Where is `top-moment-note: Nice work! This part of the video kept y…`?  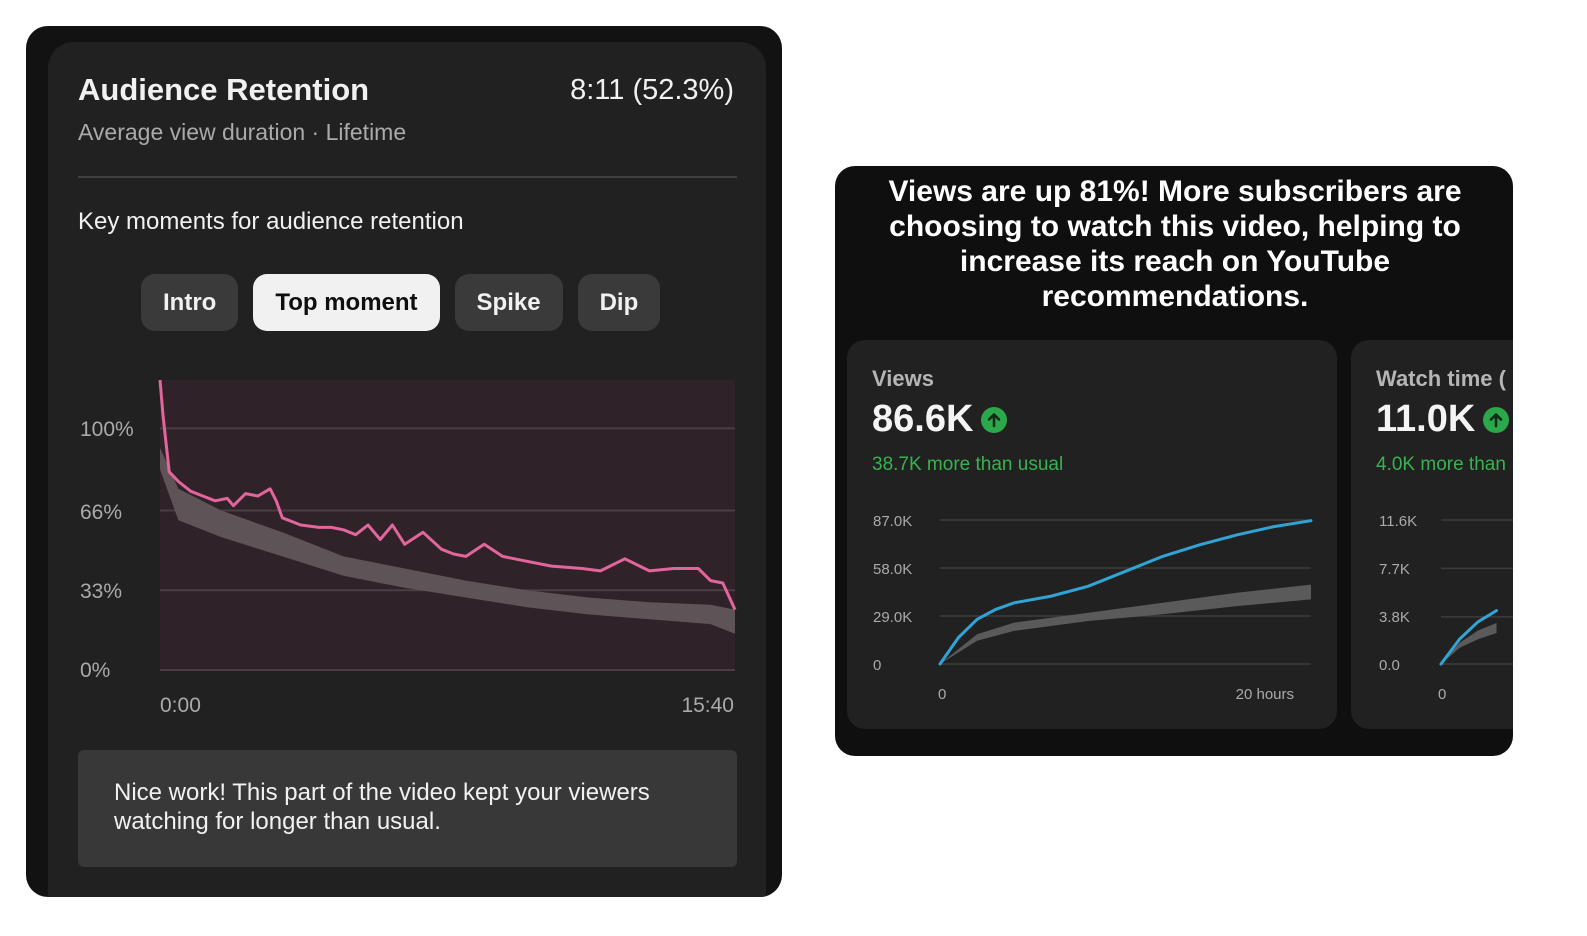 top-moment-note: Nice work! This part of the video kept y… is located at coordinates (407, 808).